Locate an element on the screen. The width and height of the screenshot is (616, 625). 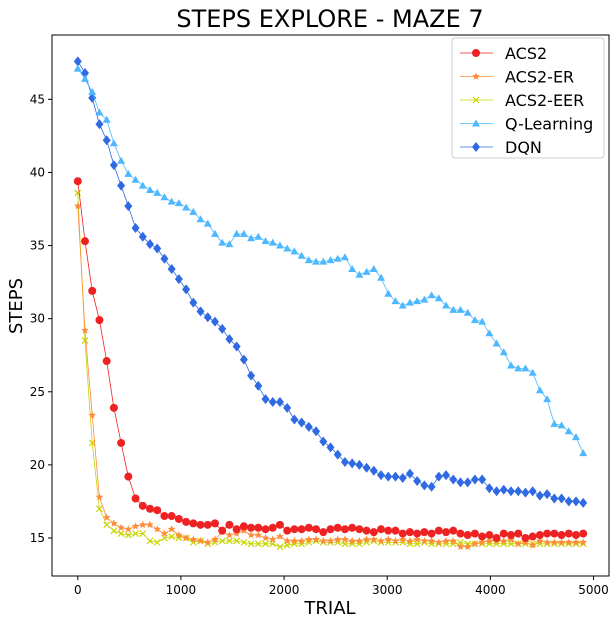
x-axis-label: TRIAL is located at coordinates (329, 608).